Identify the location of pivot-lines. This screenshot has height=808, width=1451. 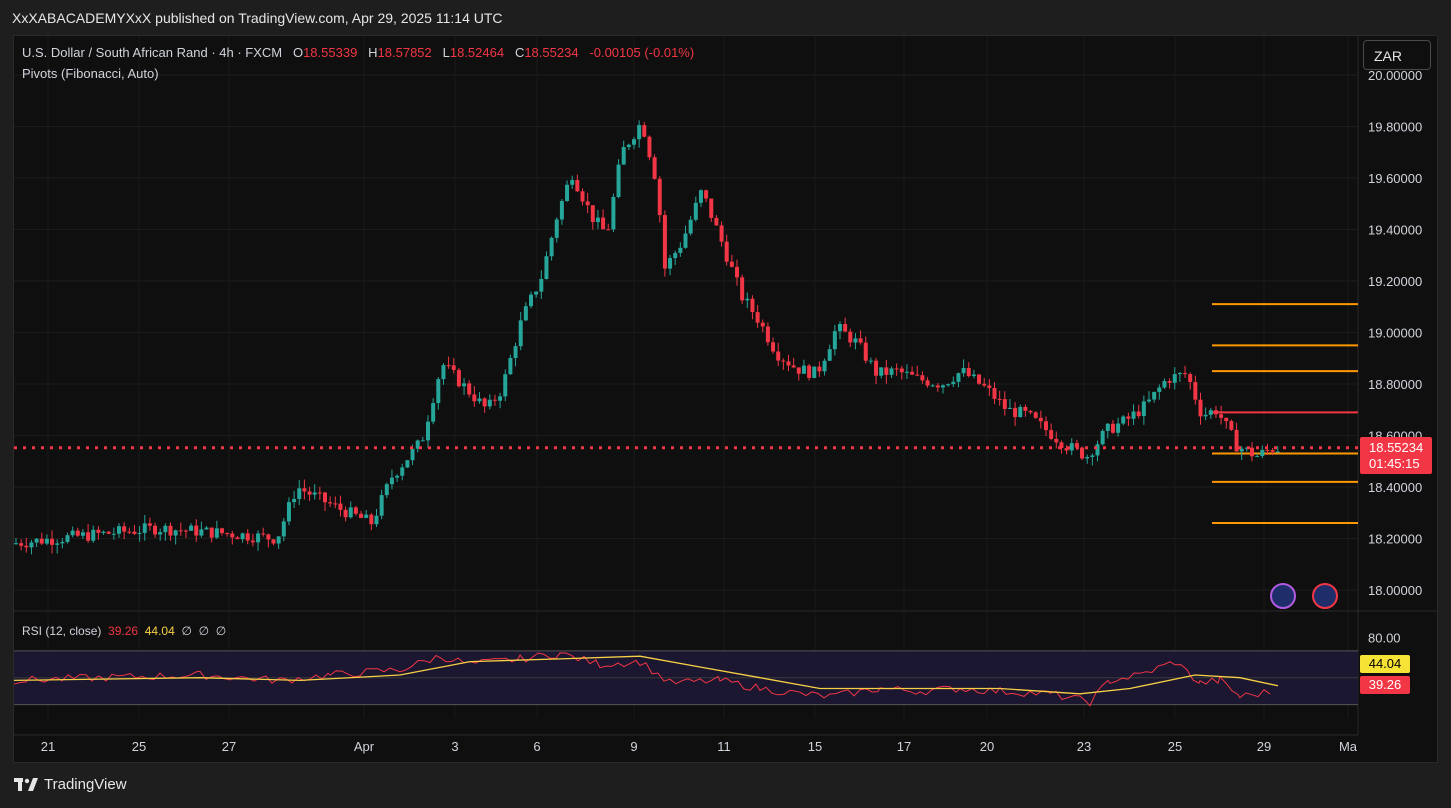
(1285, 414).